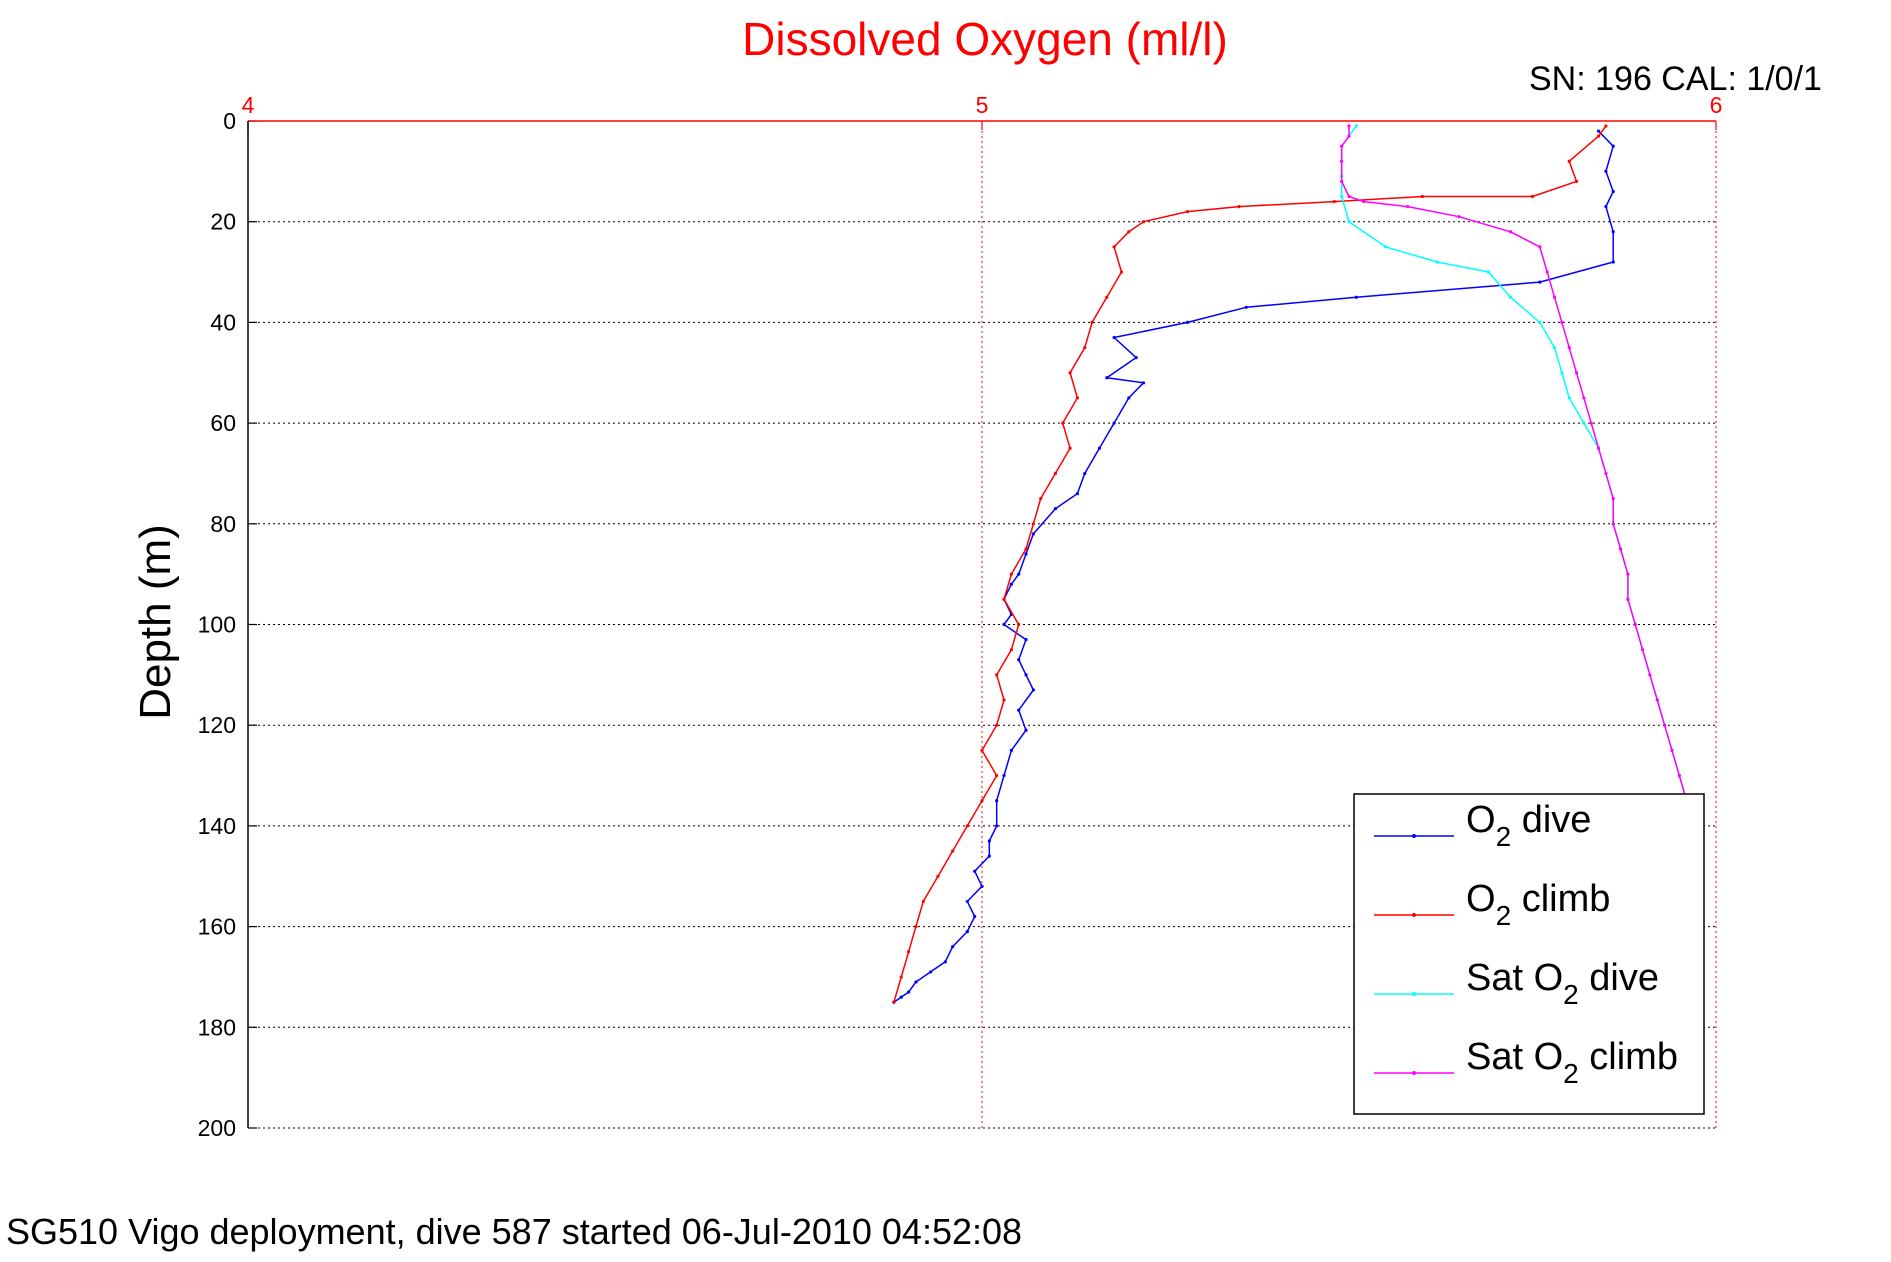 Image resolution: width=1891 pixels, height=1262 pixels. What do you see at coordinates (223, 322) in the screenshot?
I see `y-tick-label: 40` at bounding box center [223, 322].